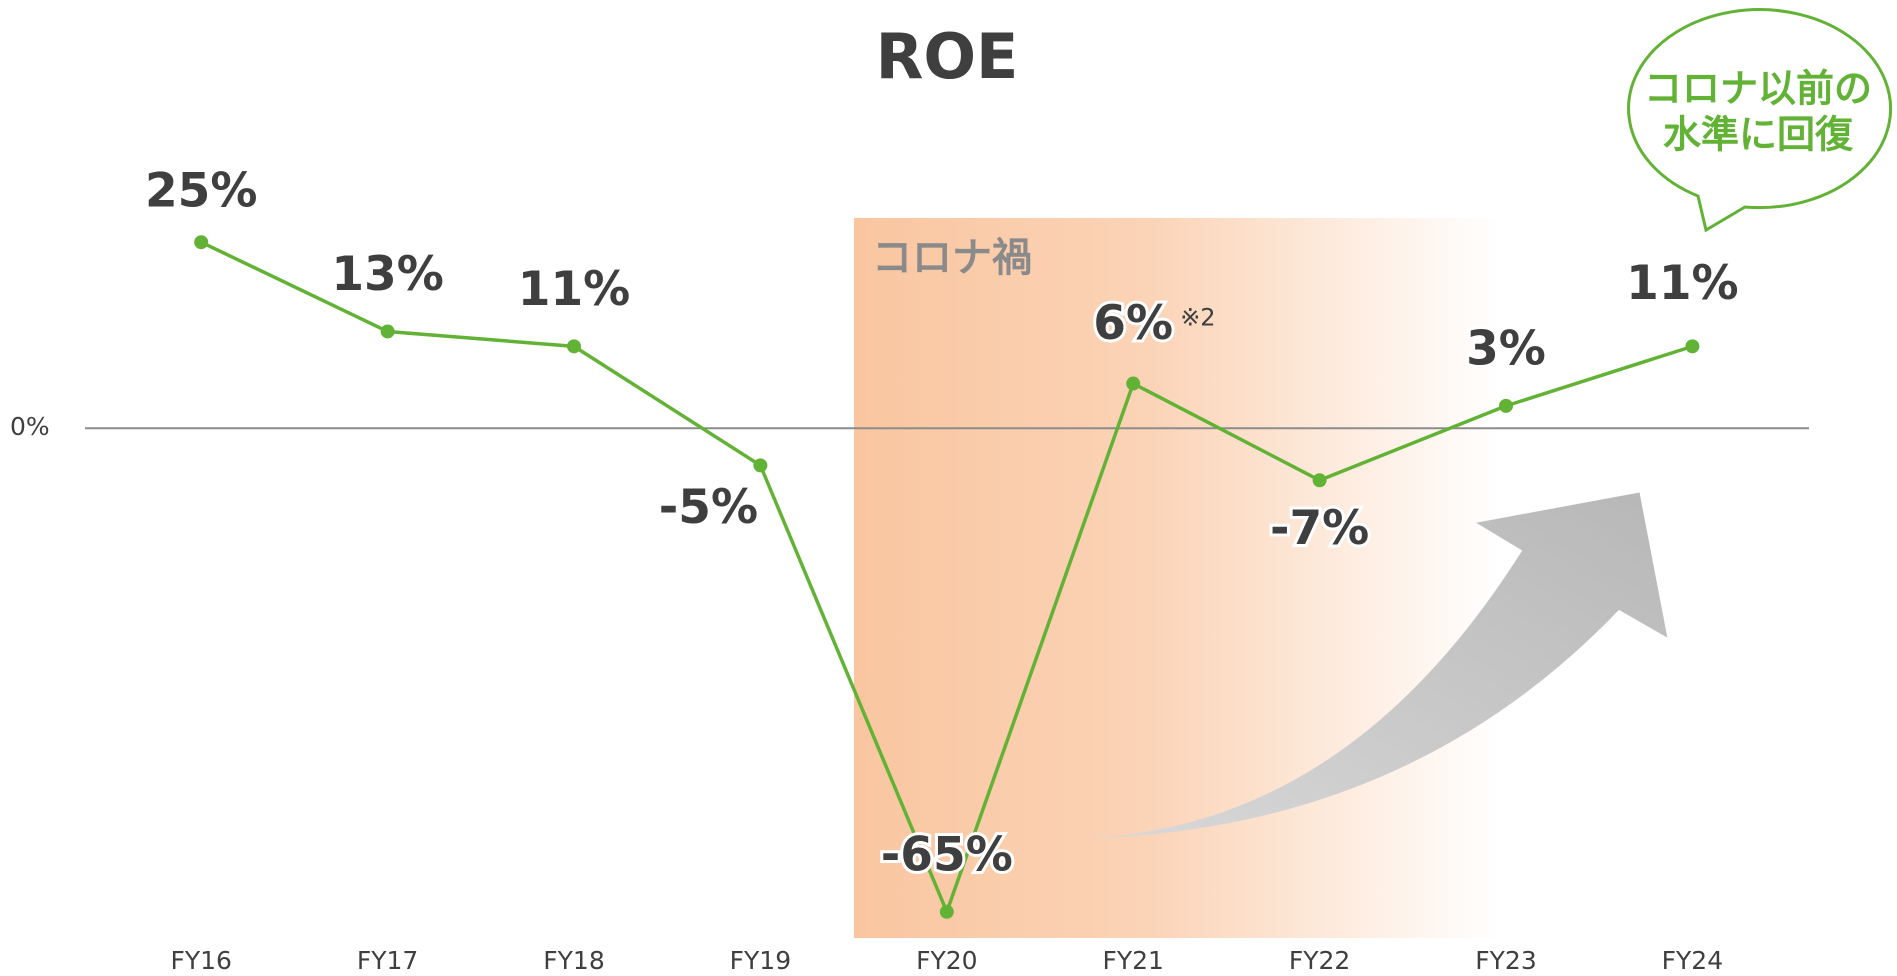  I want to click on bubble-line: 水準に回復, so click(1758, 135).